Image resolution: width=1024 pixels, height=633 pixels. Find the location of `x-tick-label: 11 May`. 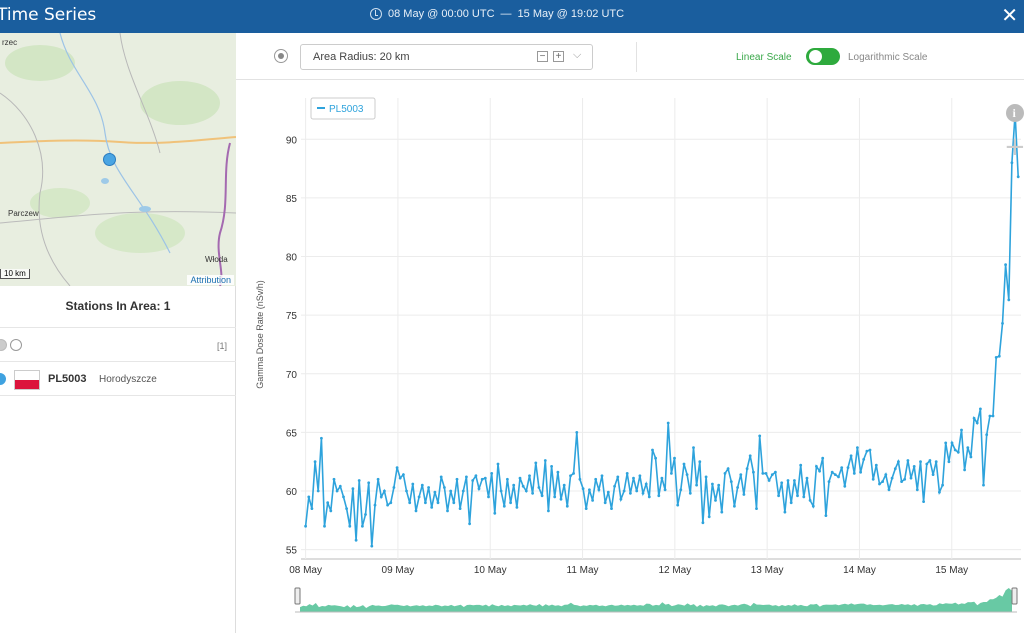

x-tick-label: 11 May is located at coordinates (583, 570).